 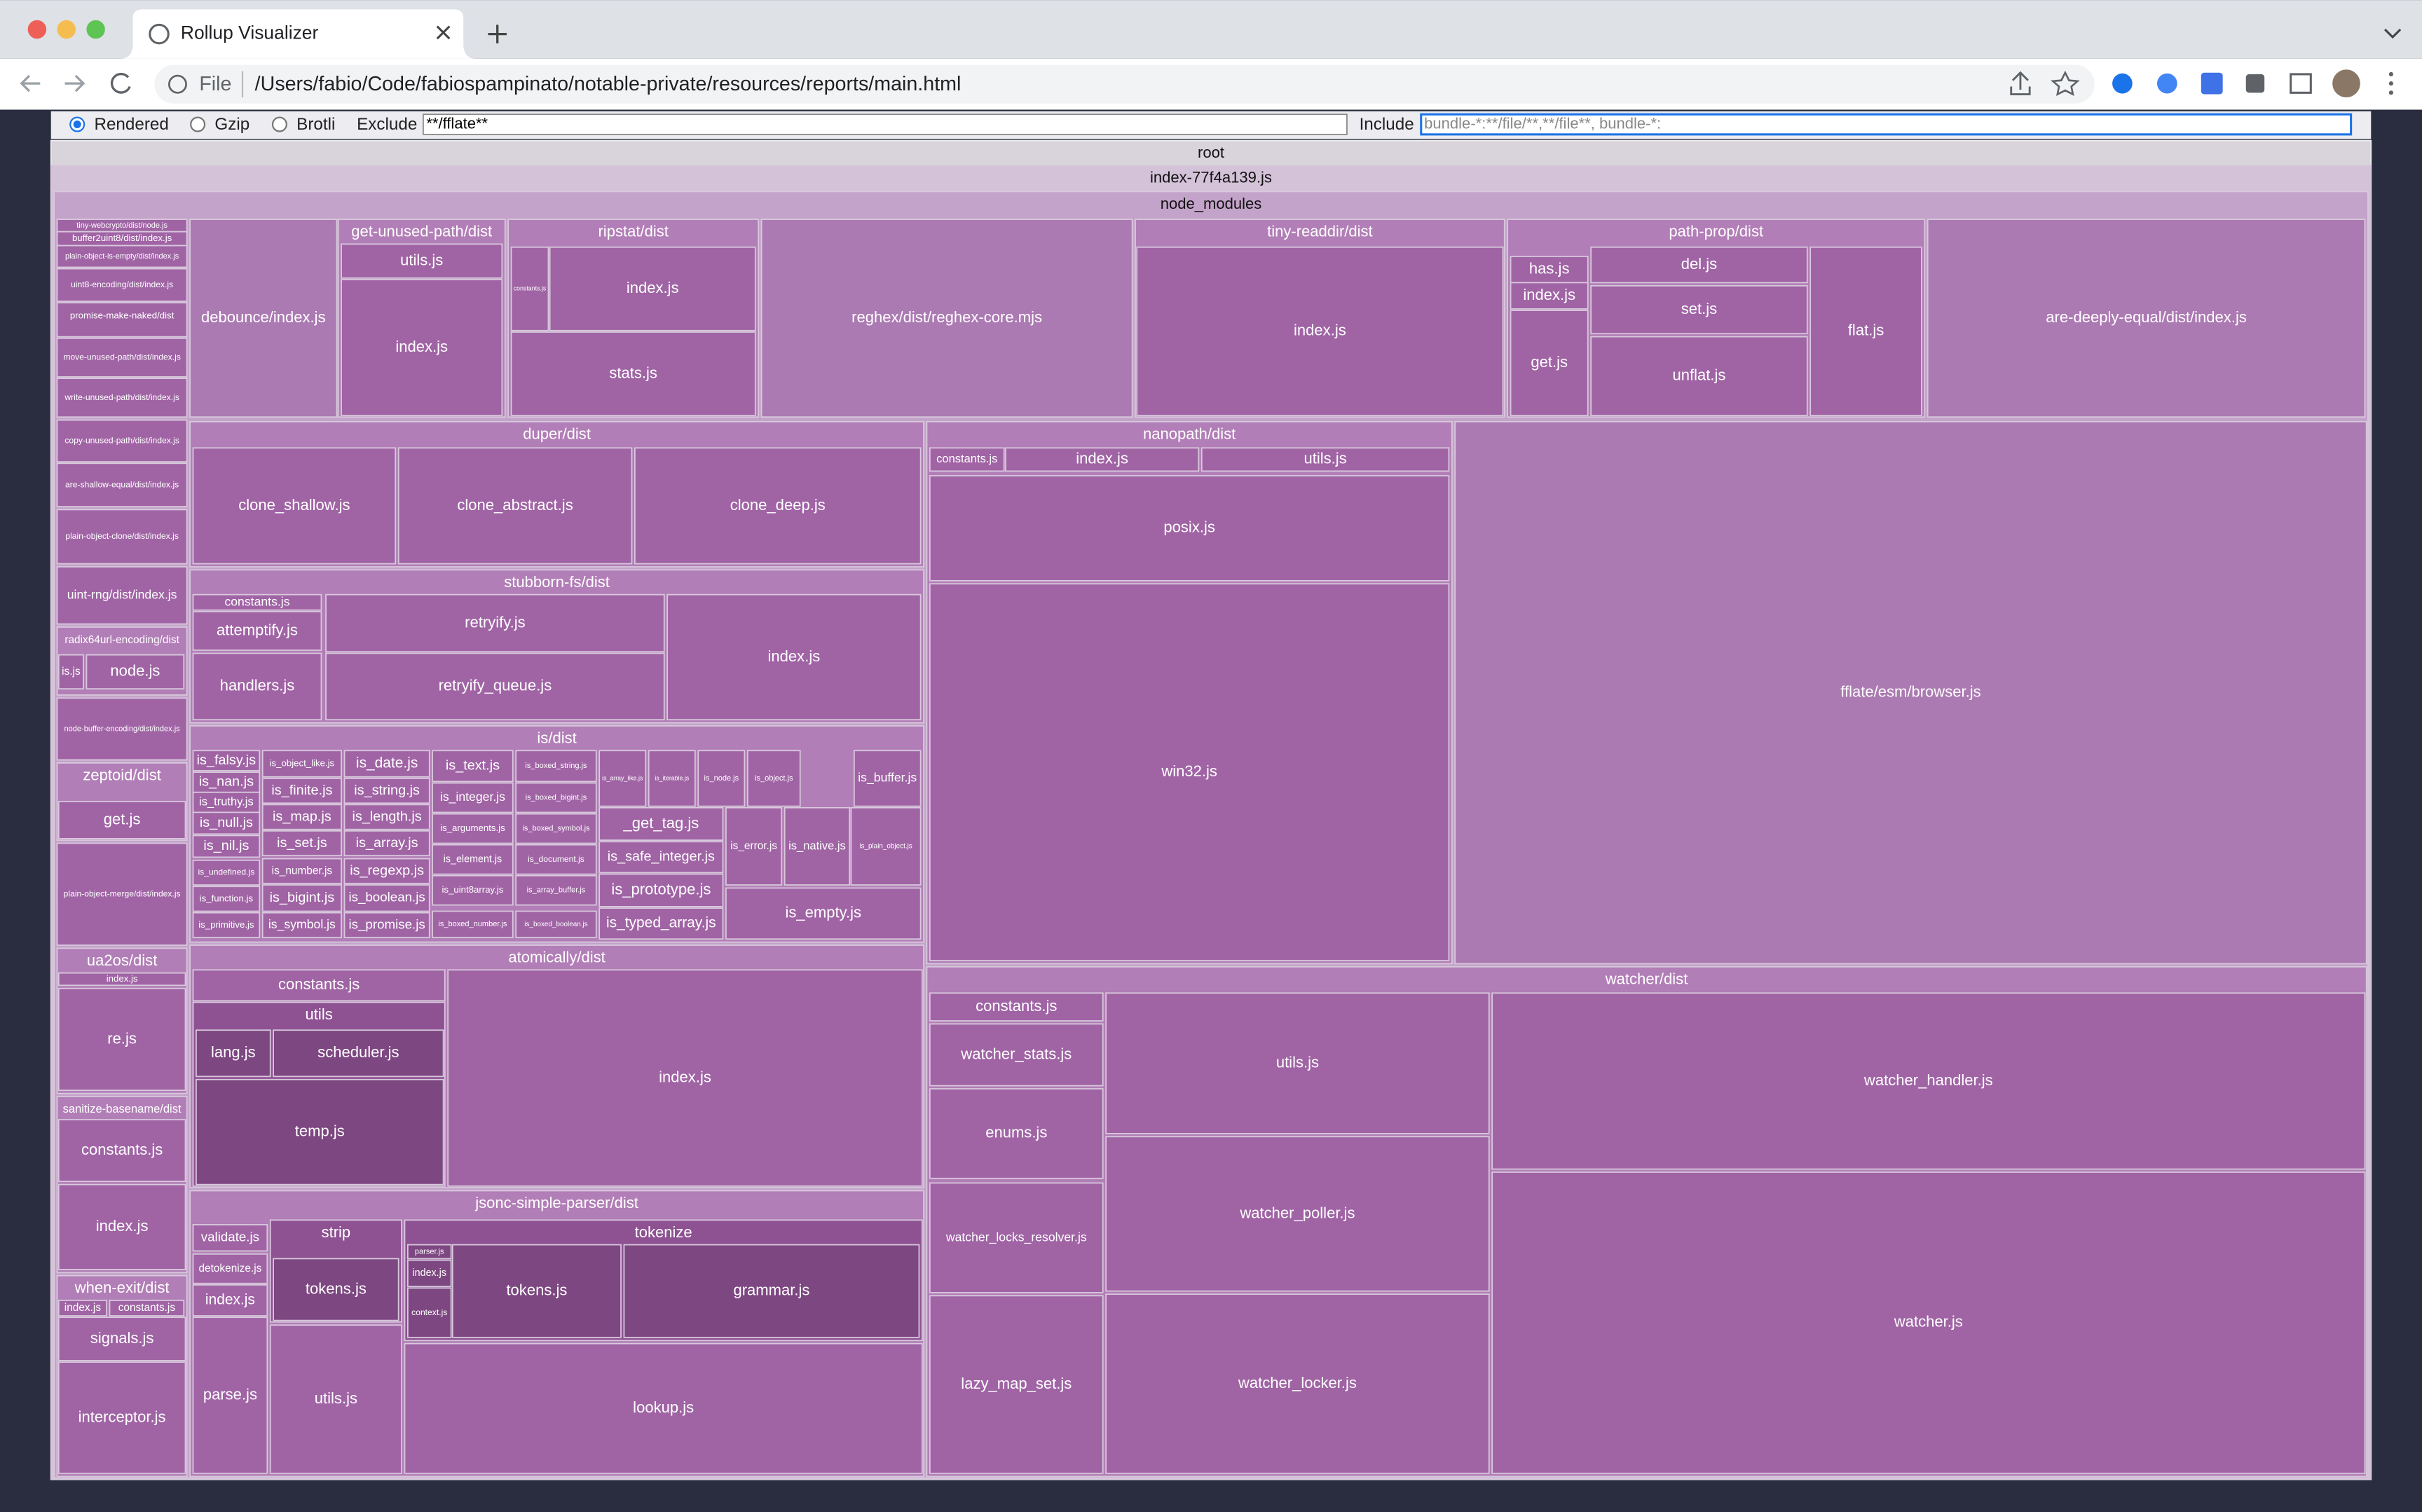 What do you see at coordinates (1887, 124) in the screenshot?
I see `include-input` at bounding box center [1887, 124].